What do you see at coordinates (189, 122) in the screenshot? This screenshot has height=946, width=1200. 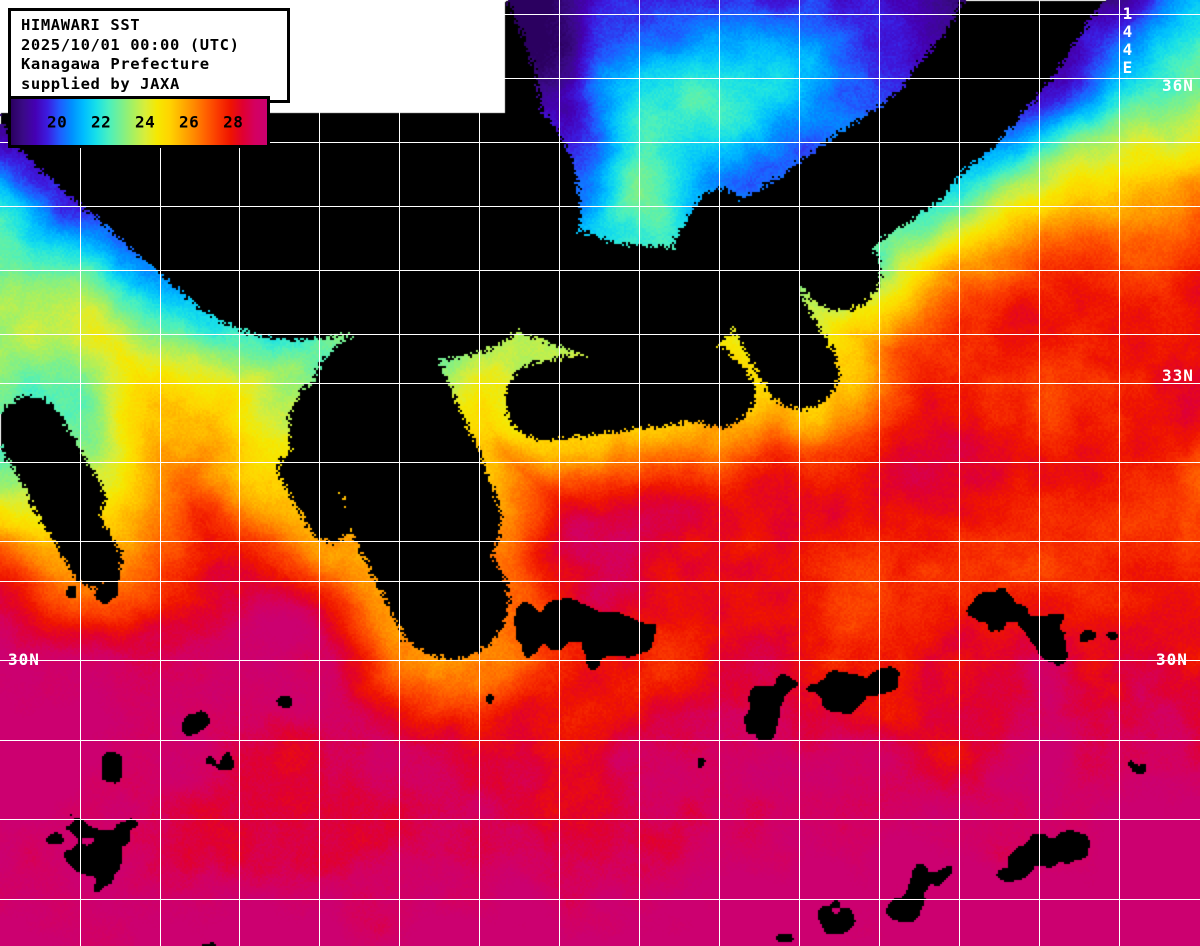 I see `colorbar-tick-26: 26` at bounding box center [189, 122].